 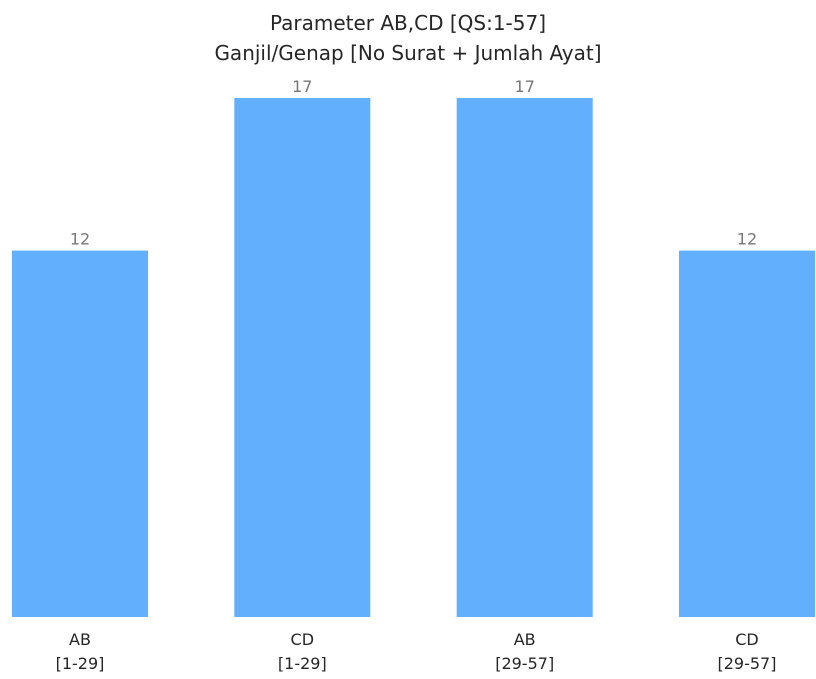 I want to click on data-label-2: 17, so click(x=525, y=86).